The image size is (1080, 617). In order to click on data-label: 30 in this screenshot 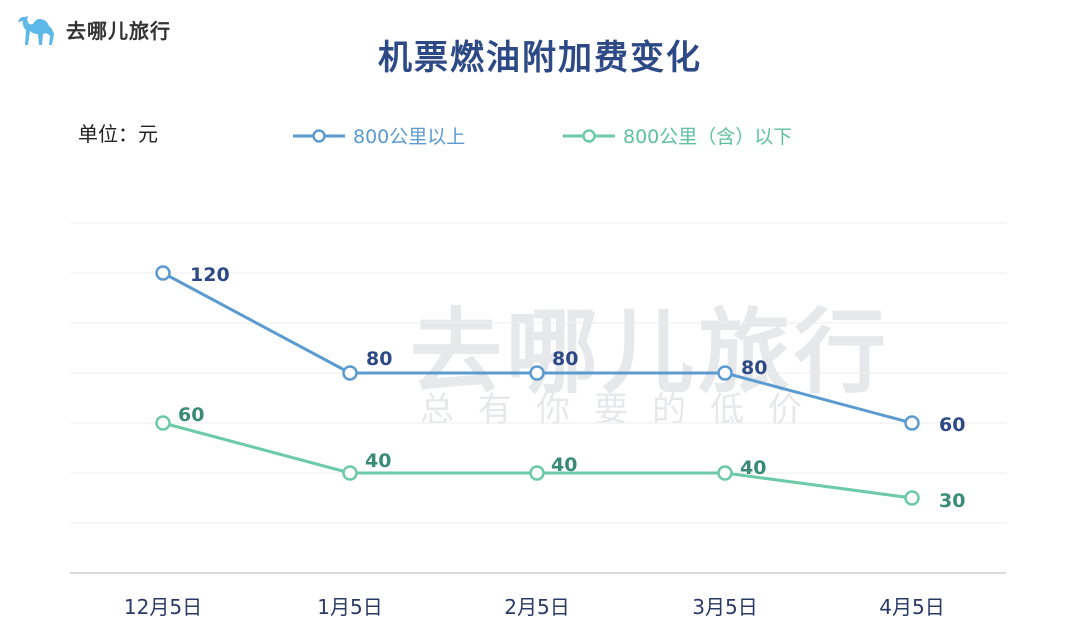, I will do `click(952, 501)`.